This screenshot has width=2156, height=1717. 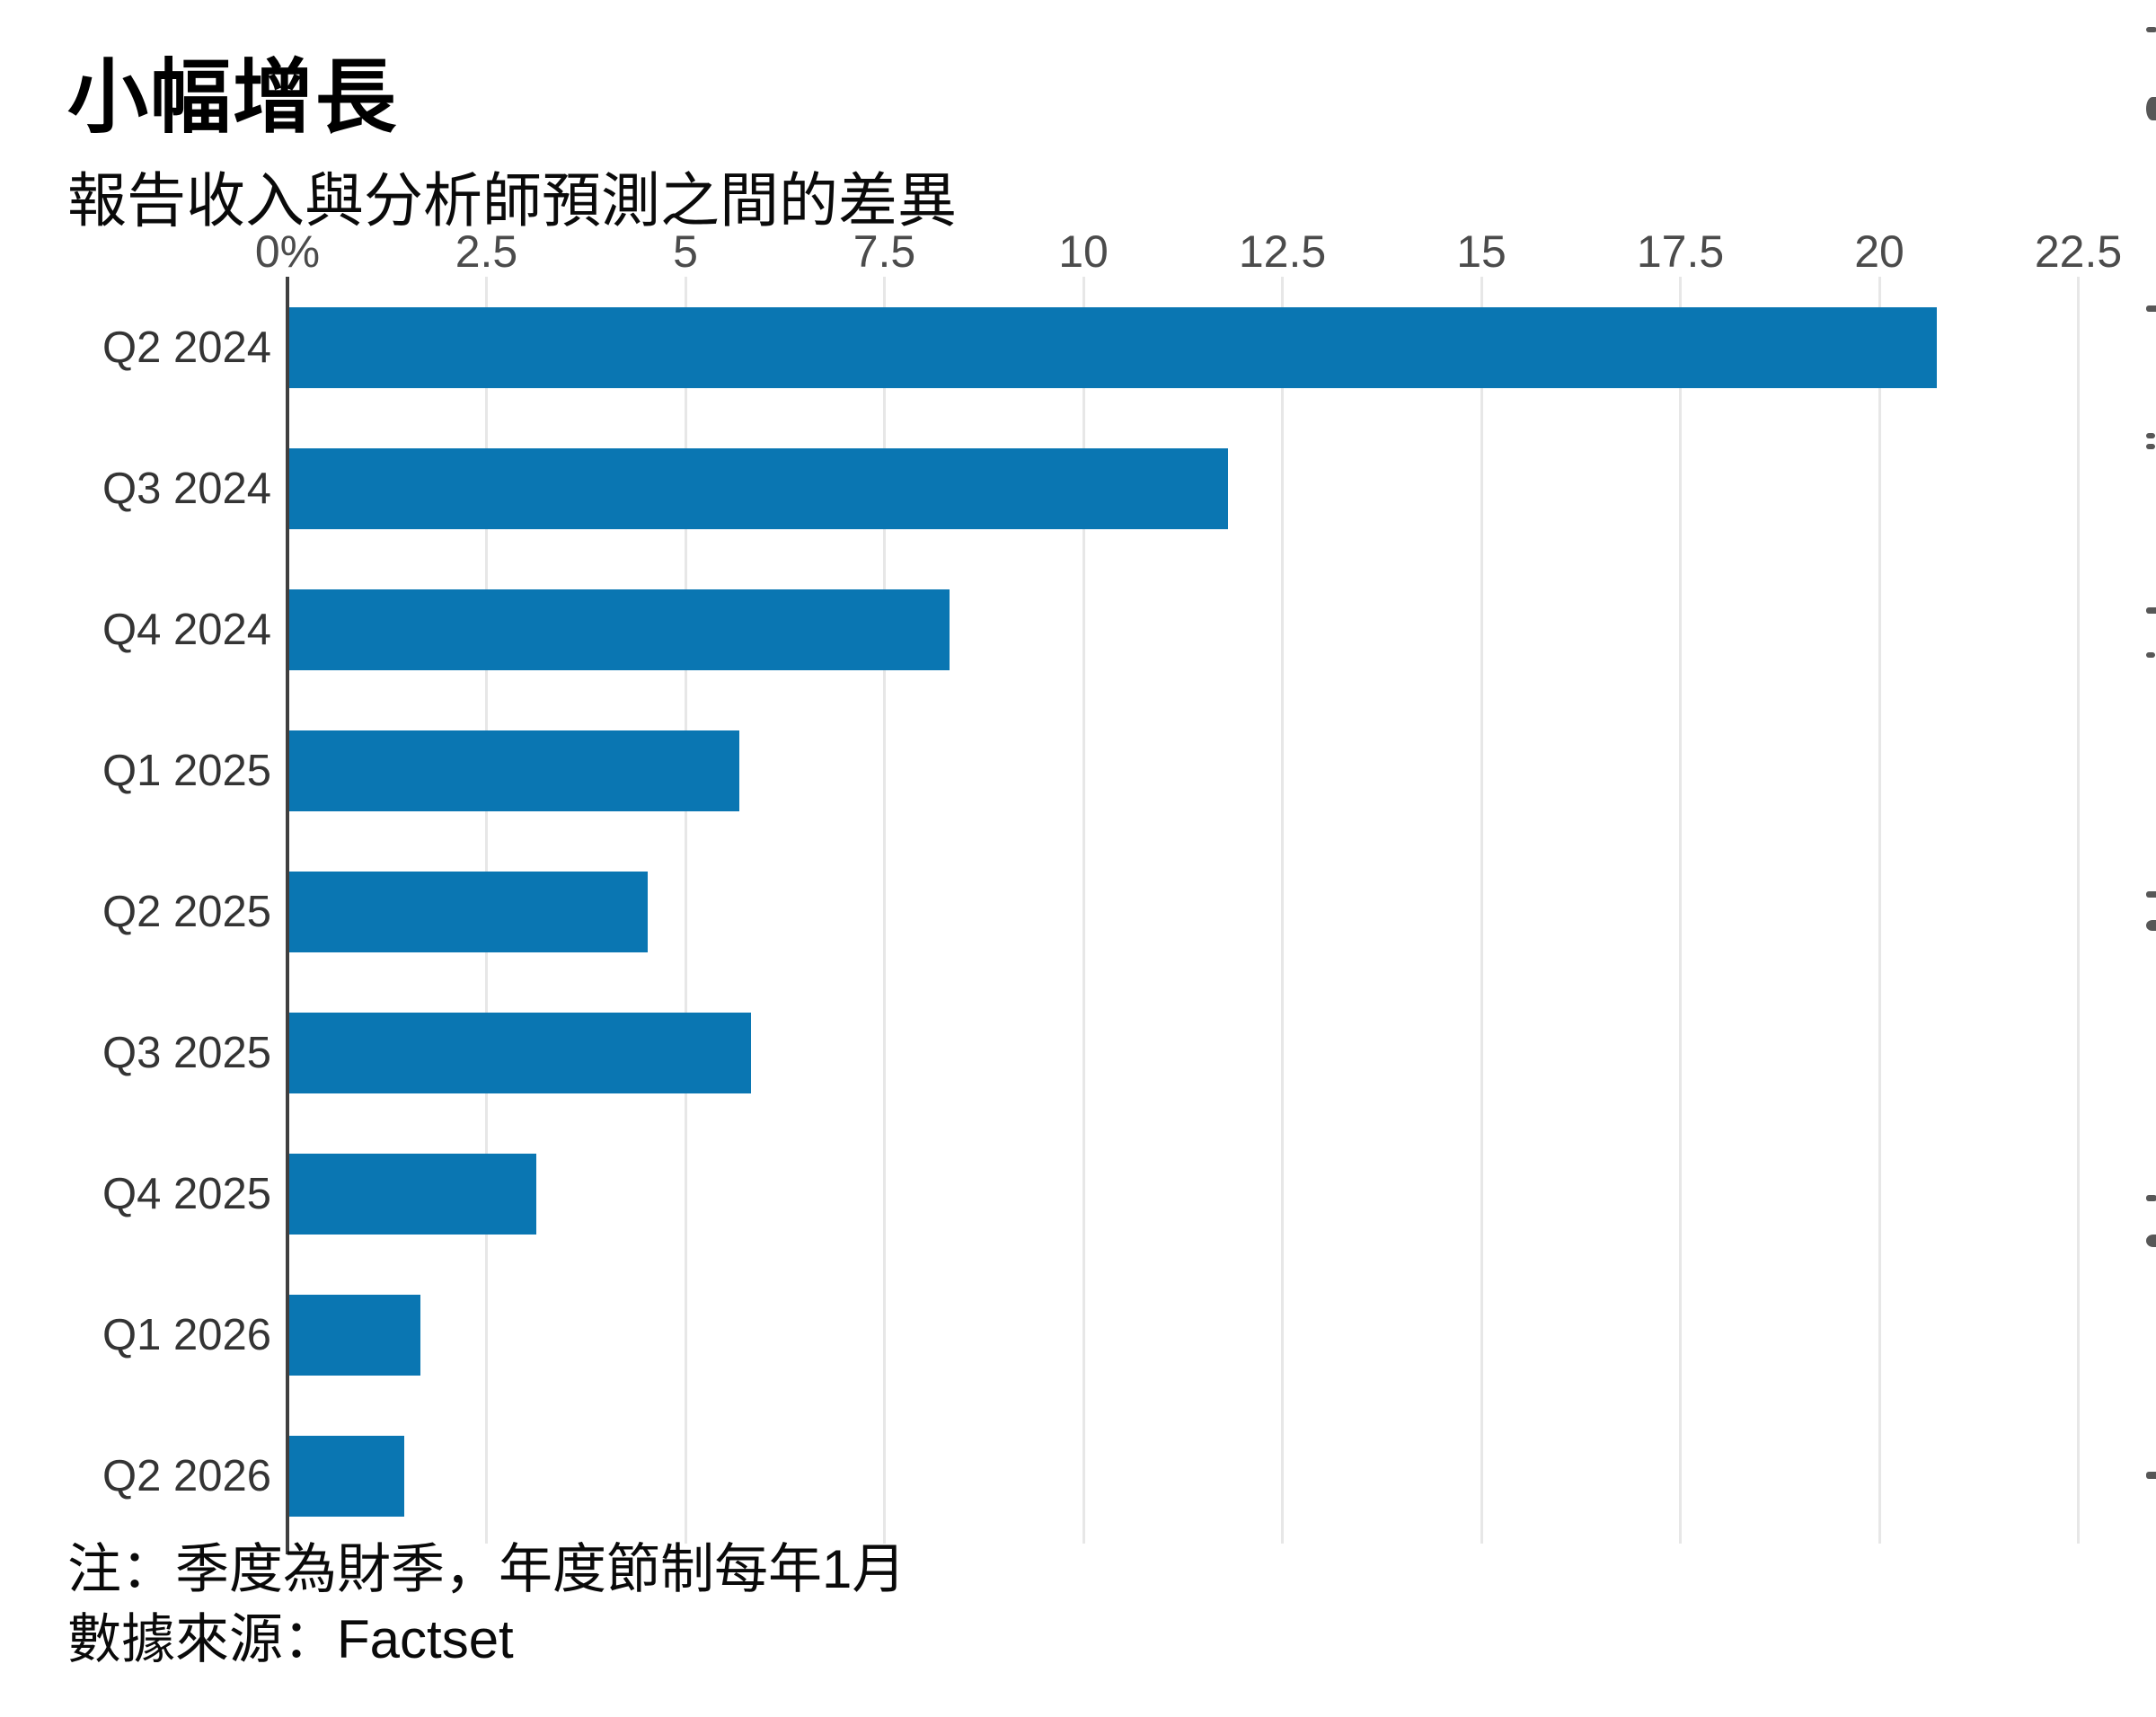 What do you see at coordinates (1084, 251) in the screenshot?
I see `x-tick-label: 10` at bounding box center [1084, 251].